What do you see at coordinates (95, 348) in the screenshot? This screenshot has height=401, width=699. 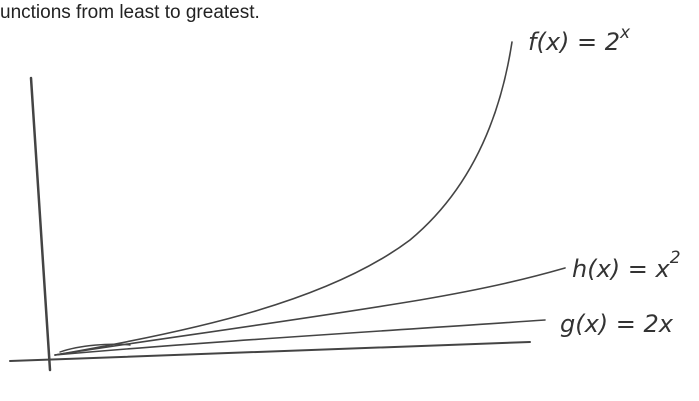 I see `curve-scribble` at bounding box center [95, 348].